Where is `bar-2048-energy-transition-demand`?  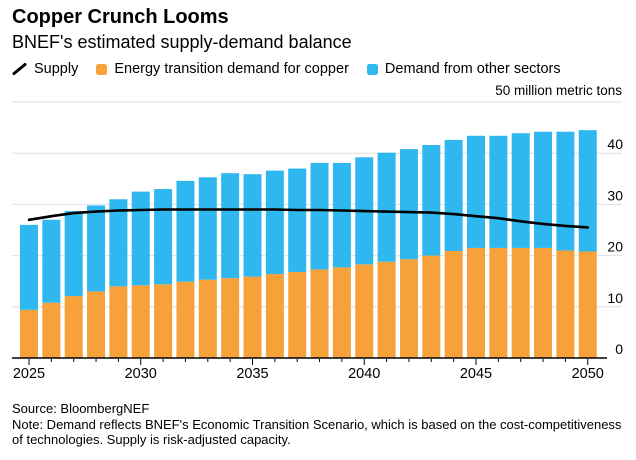 bar-2048-energy-transition-demand is located at coordinates (543, 302).